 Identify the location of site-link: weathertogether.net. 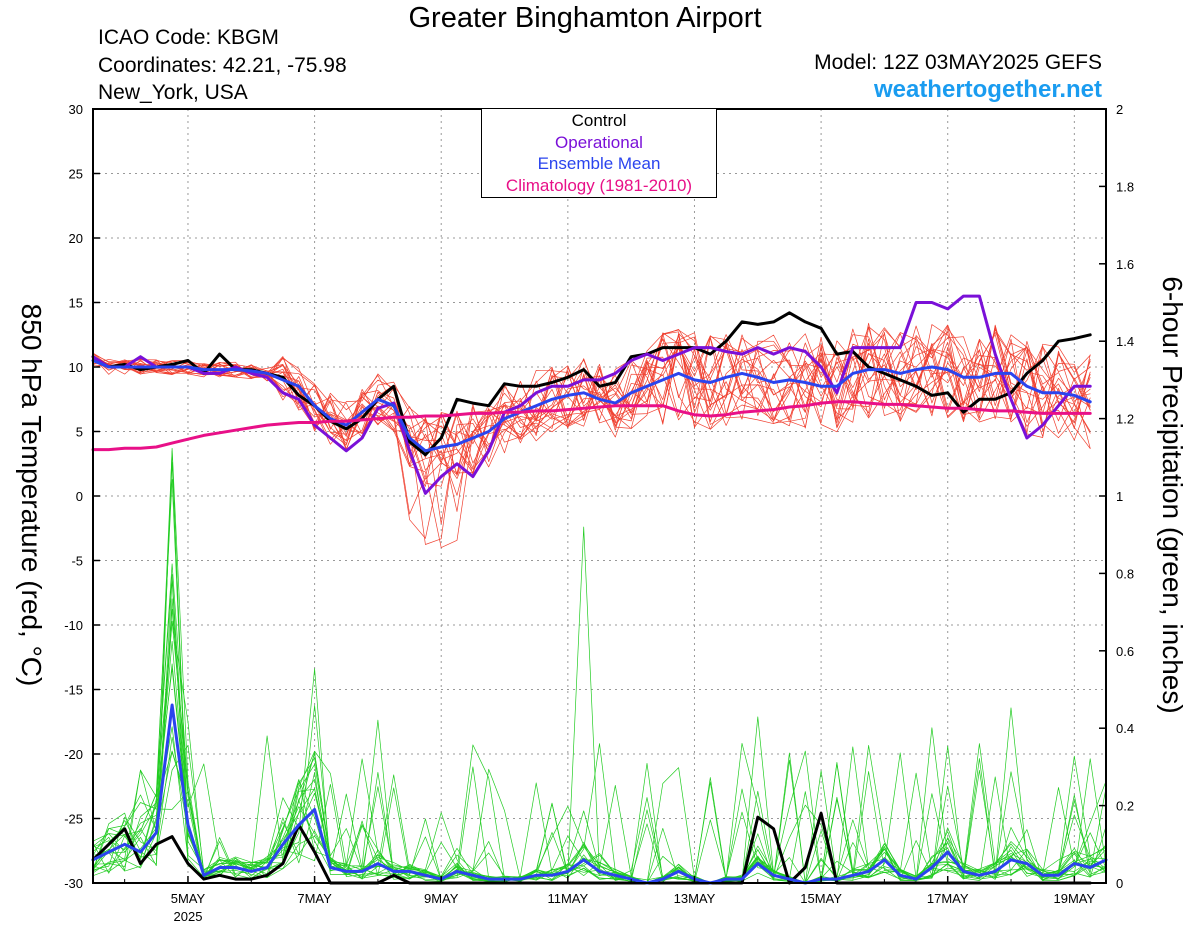
(987, 89).